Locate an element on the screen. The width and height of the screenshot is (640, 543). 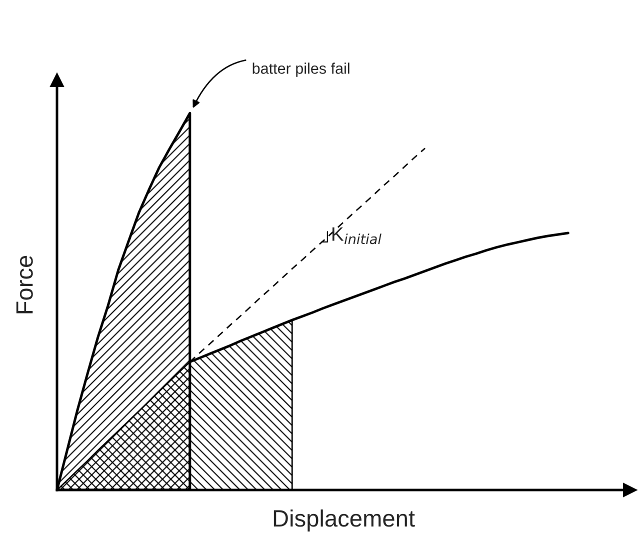
annotation: K$_{initial}$ is located at coordinates (357, 235).